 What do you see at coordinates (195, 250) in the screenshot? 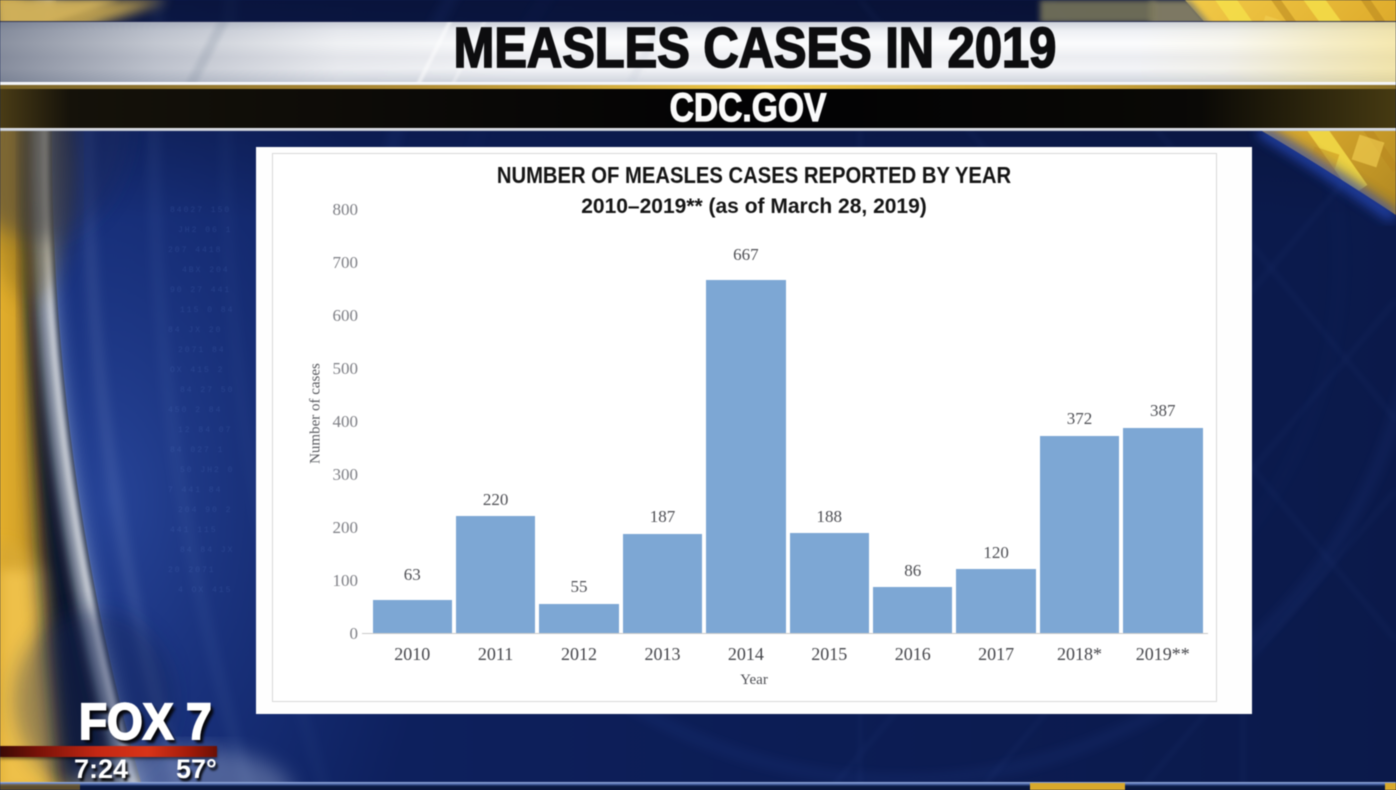
I see `svg-text: 207 4418` at bounding box center [195, 250].